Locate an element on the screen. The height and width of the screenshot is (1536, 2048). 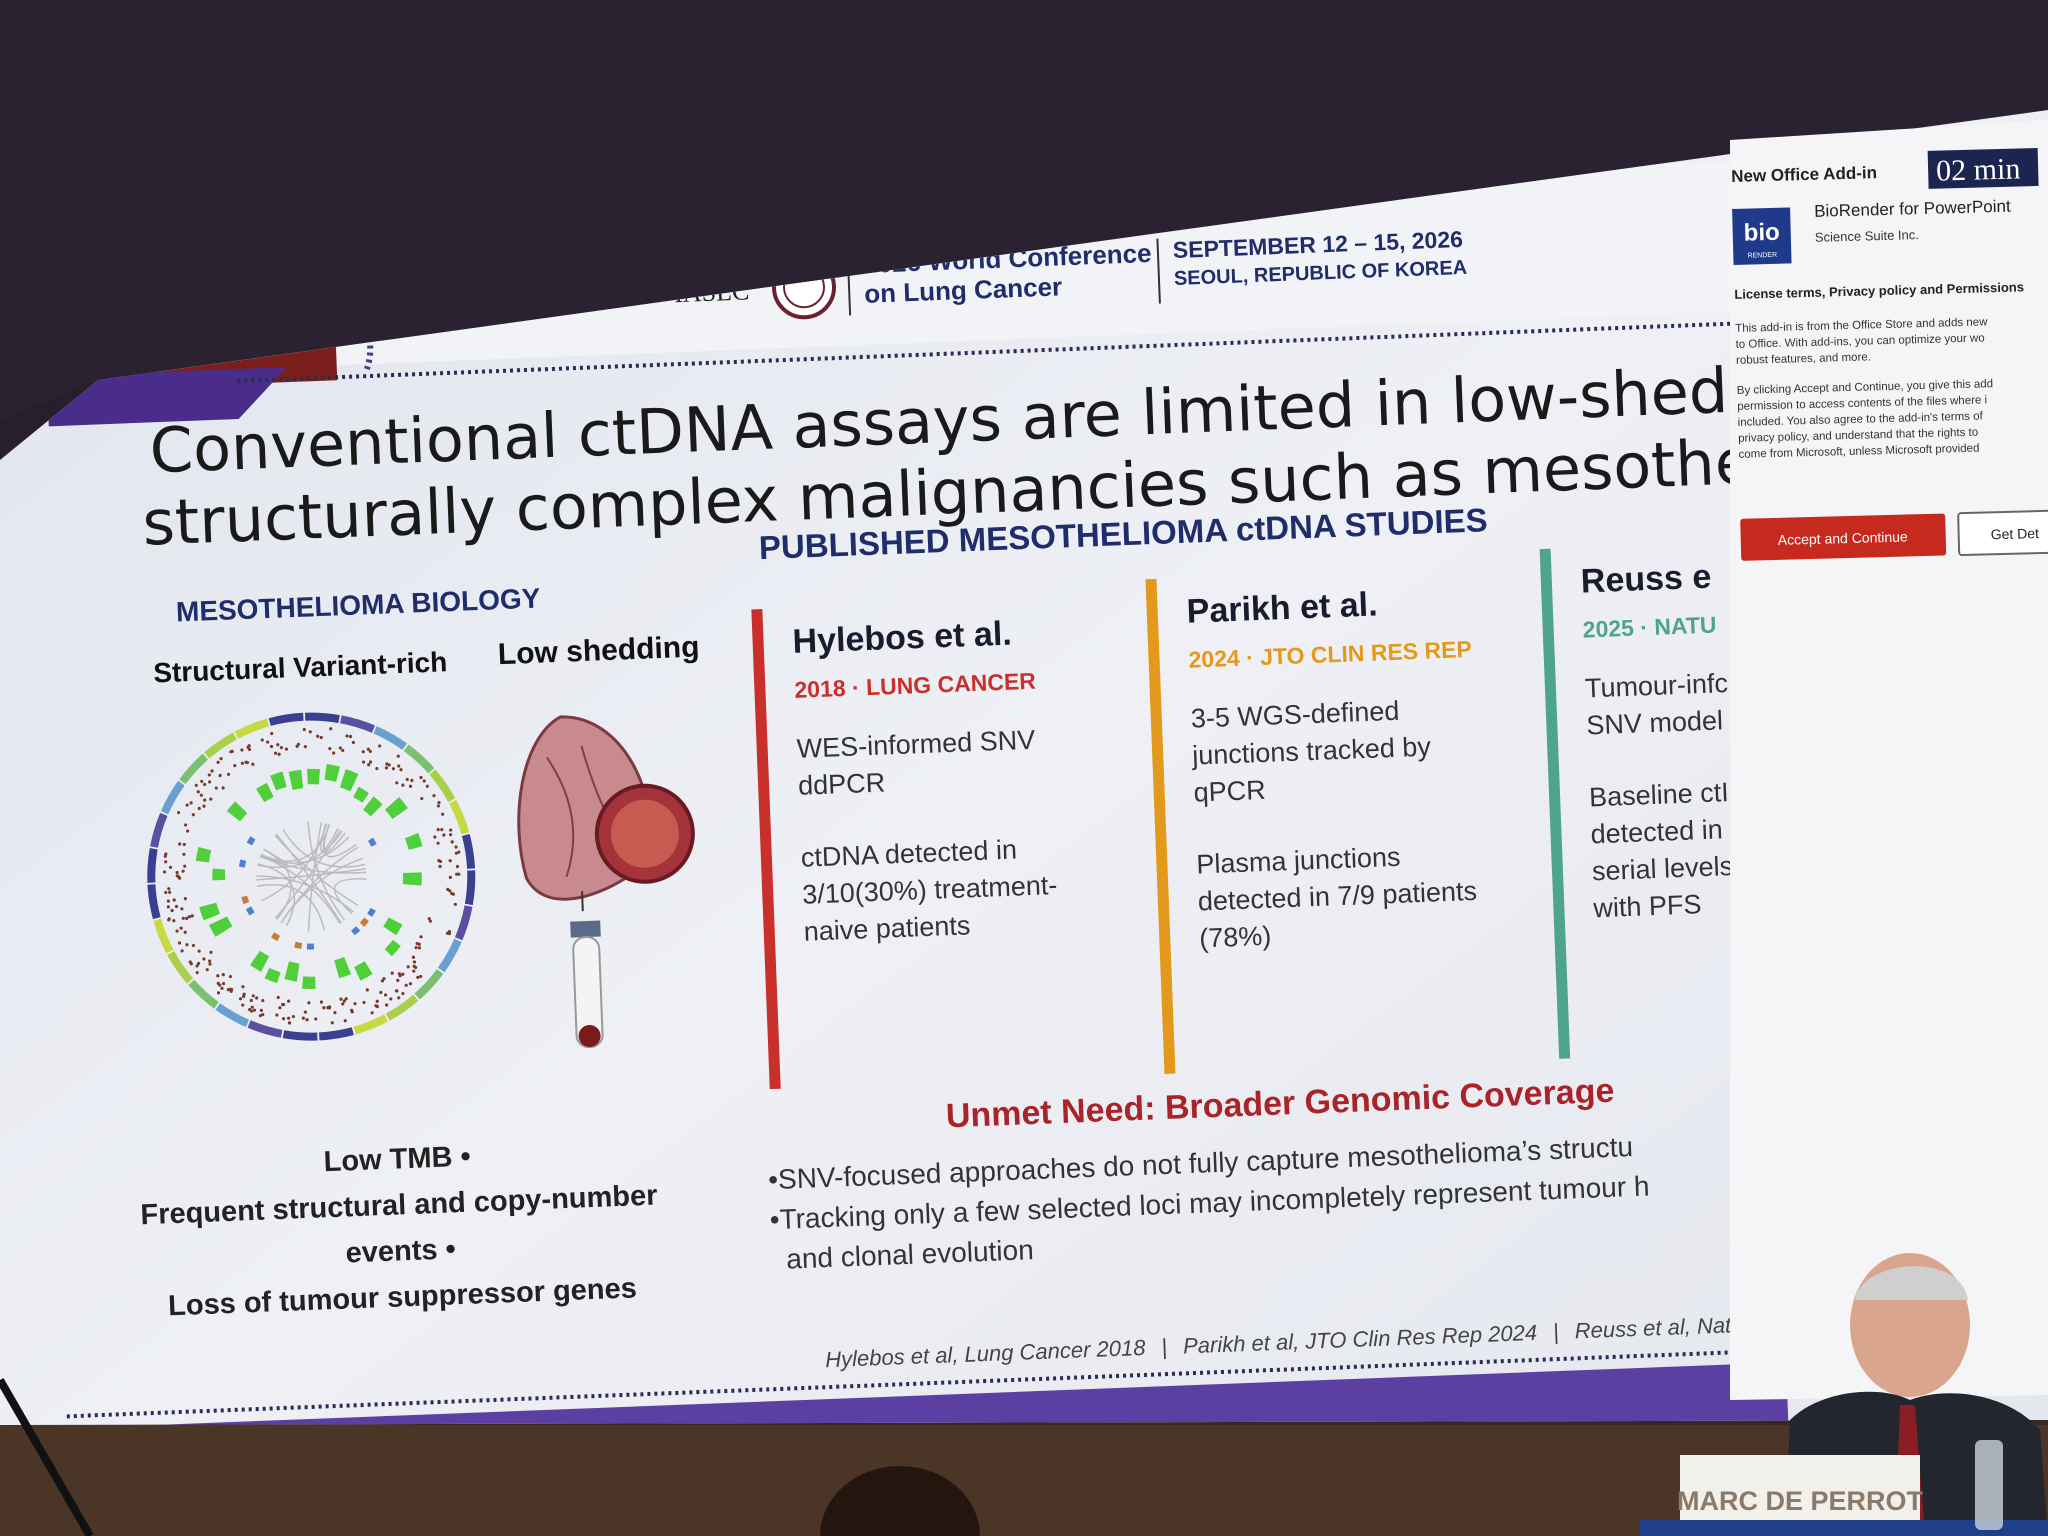
study-source: 2025 · NATU is located at coordinates (1649, 626).